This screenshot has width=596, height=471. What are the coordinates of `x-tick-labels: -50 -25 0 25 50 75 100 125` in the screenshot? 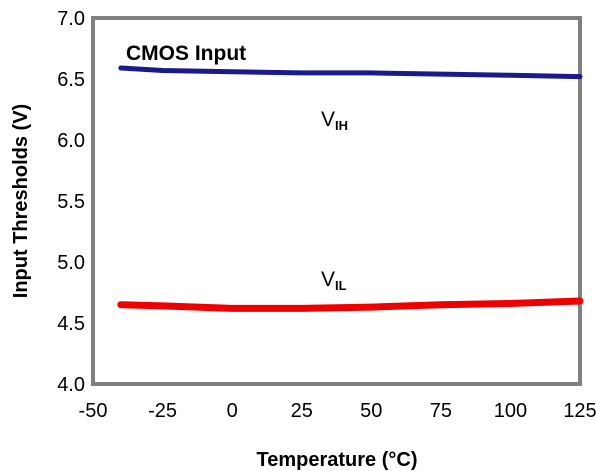 It's located at (337, 411).